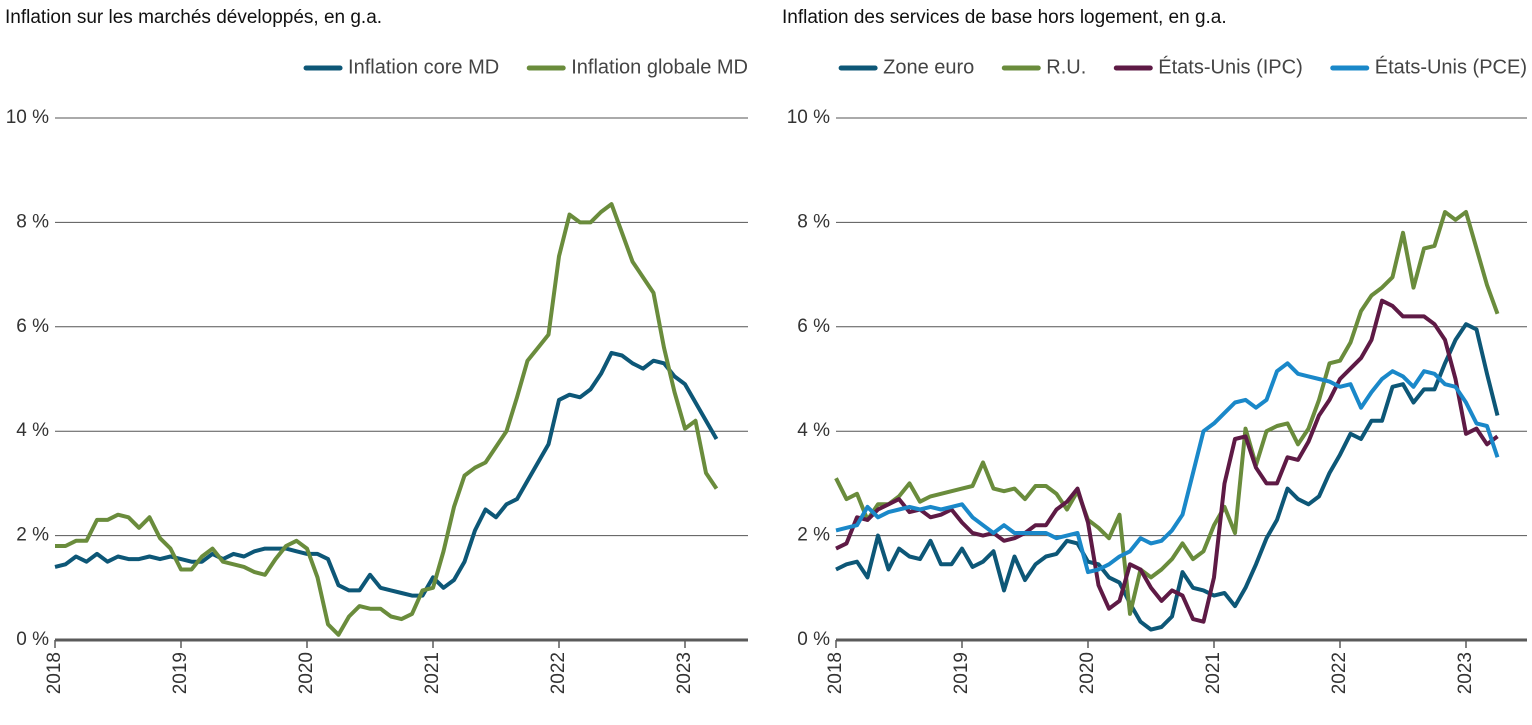 The image size is (1532, 725). I want to click on legend-label: Inflation globale MD, so click(659, 67).